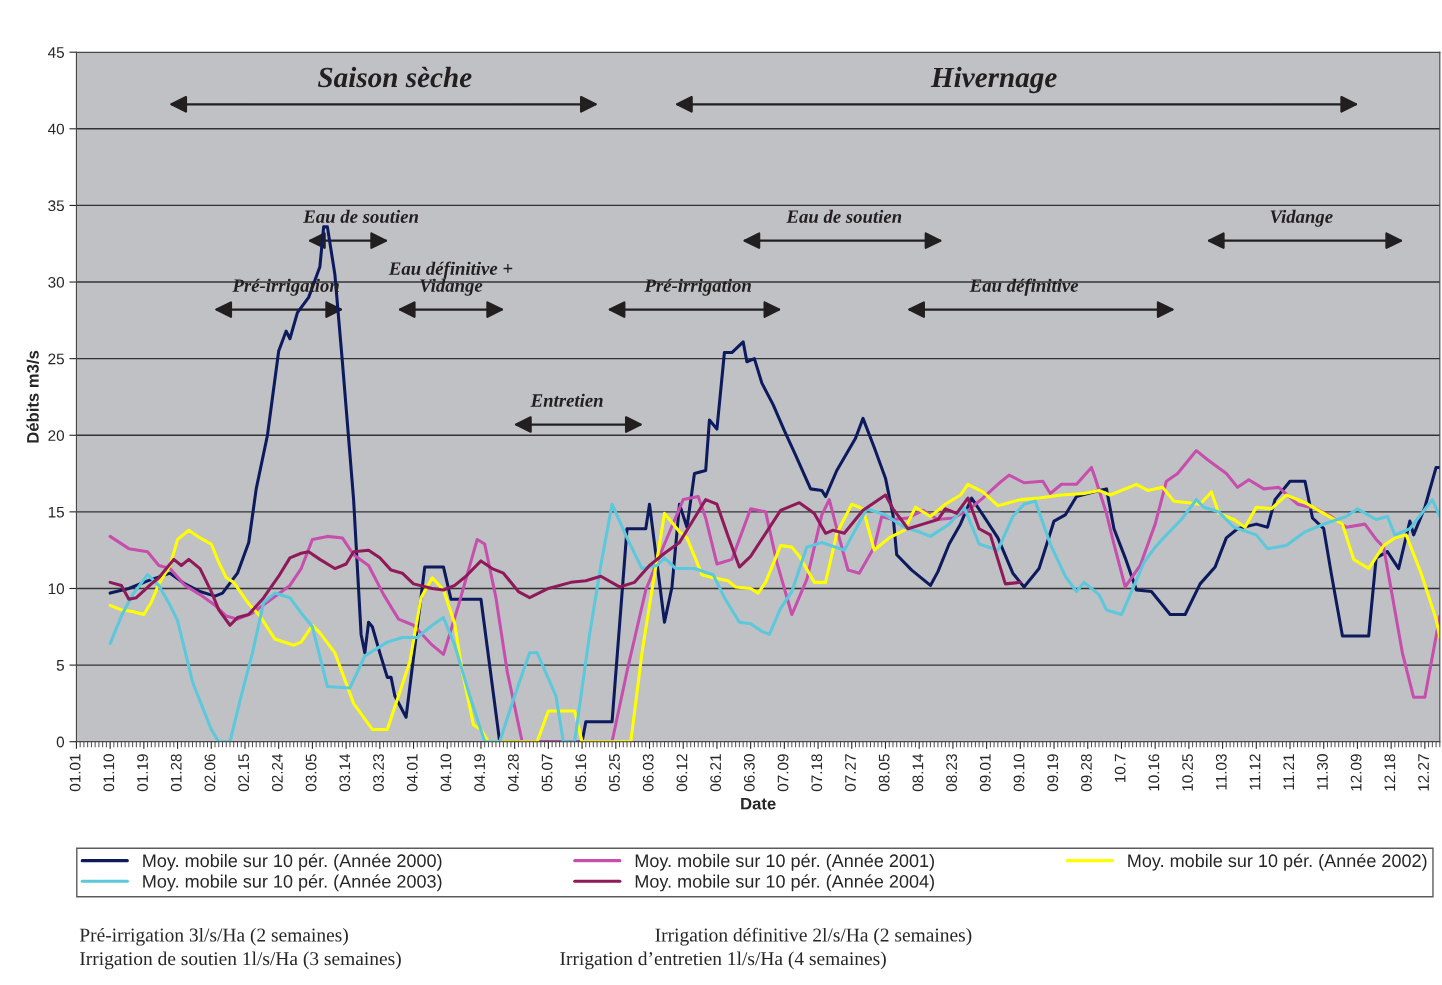 This screenshot has height=985, width=1442. What do you see at coordinates (60, 665) in the screenshot?
I see `y-tick-label: 5` at bounding box center [60, 665].